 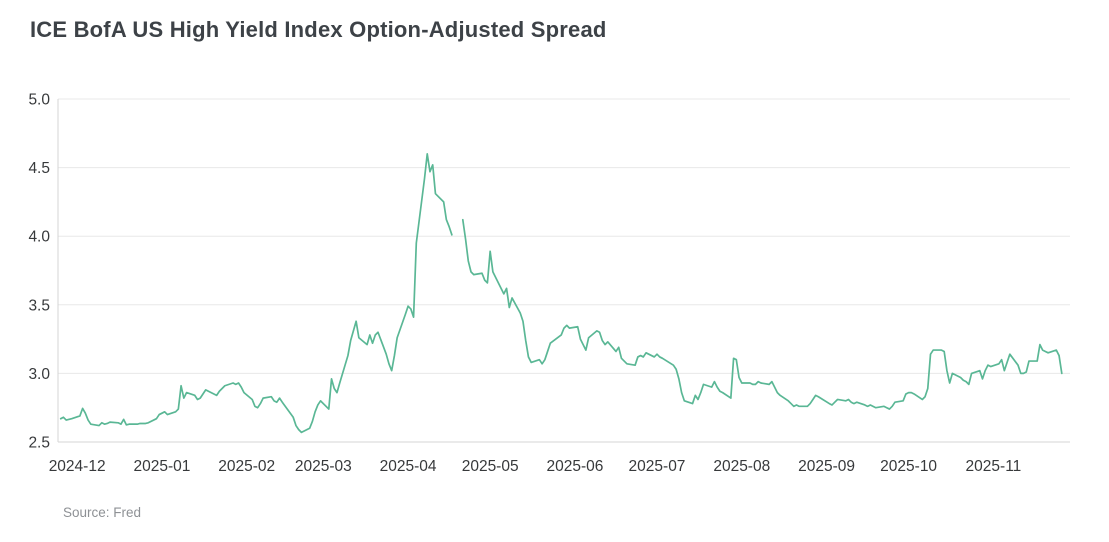 I want to click on y-tick-label: 5.0, so click(x=39, y=100).